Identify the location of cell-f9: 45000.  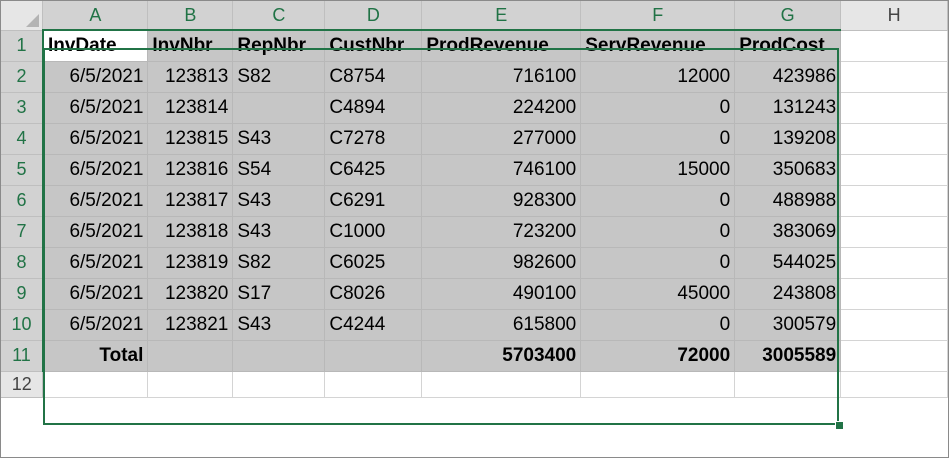
(658, 294).